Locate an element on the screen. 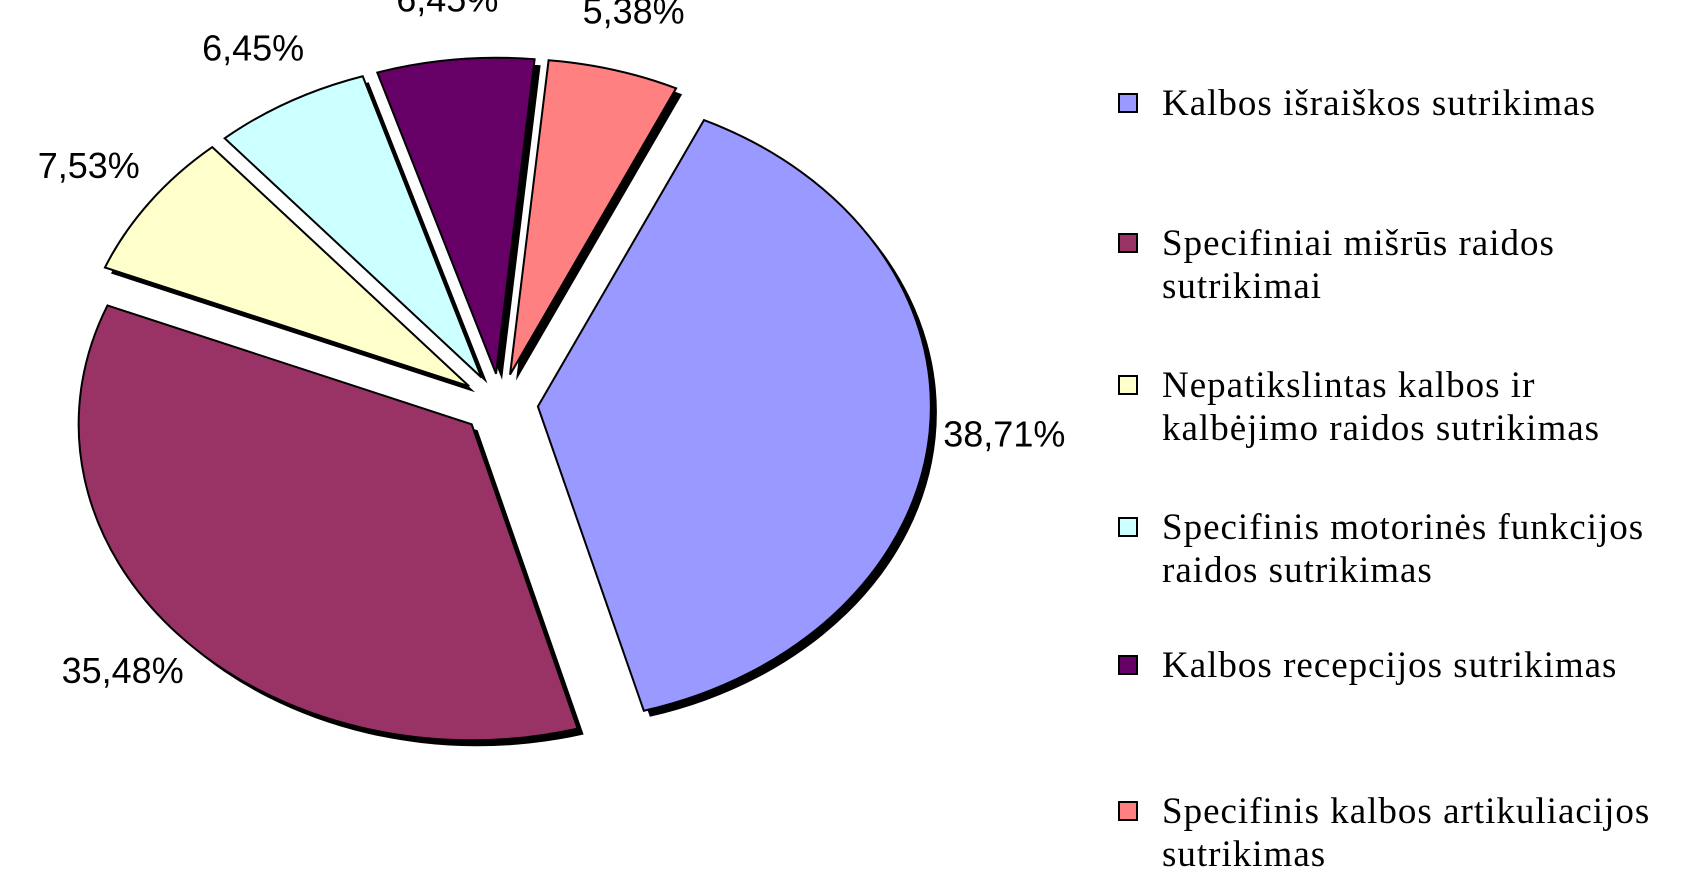 The height and width of the screenshot is (875, 1702). data-label: 5,38% is located at coordinates (634, 15).